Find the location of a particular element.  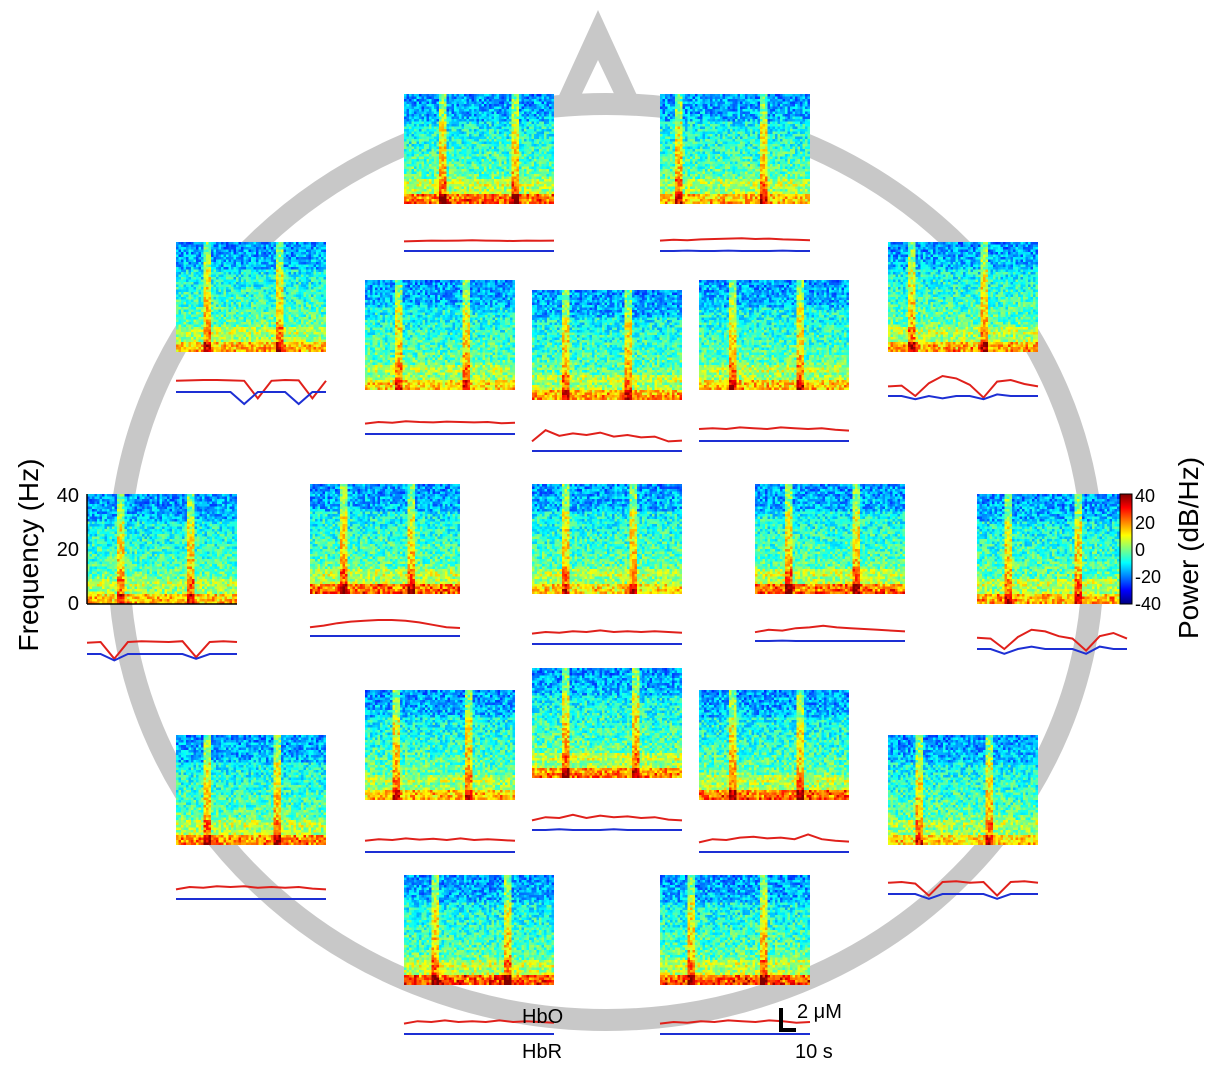

spectrogram-ch10 is located at coordinates (607, 539).